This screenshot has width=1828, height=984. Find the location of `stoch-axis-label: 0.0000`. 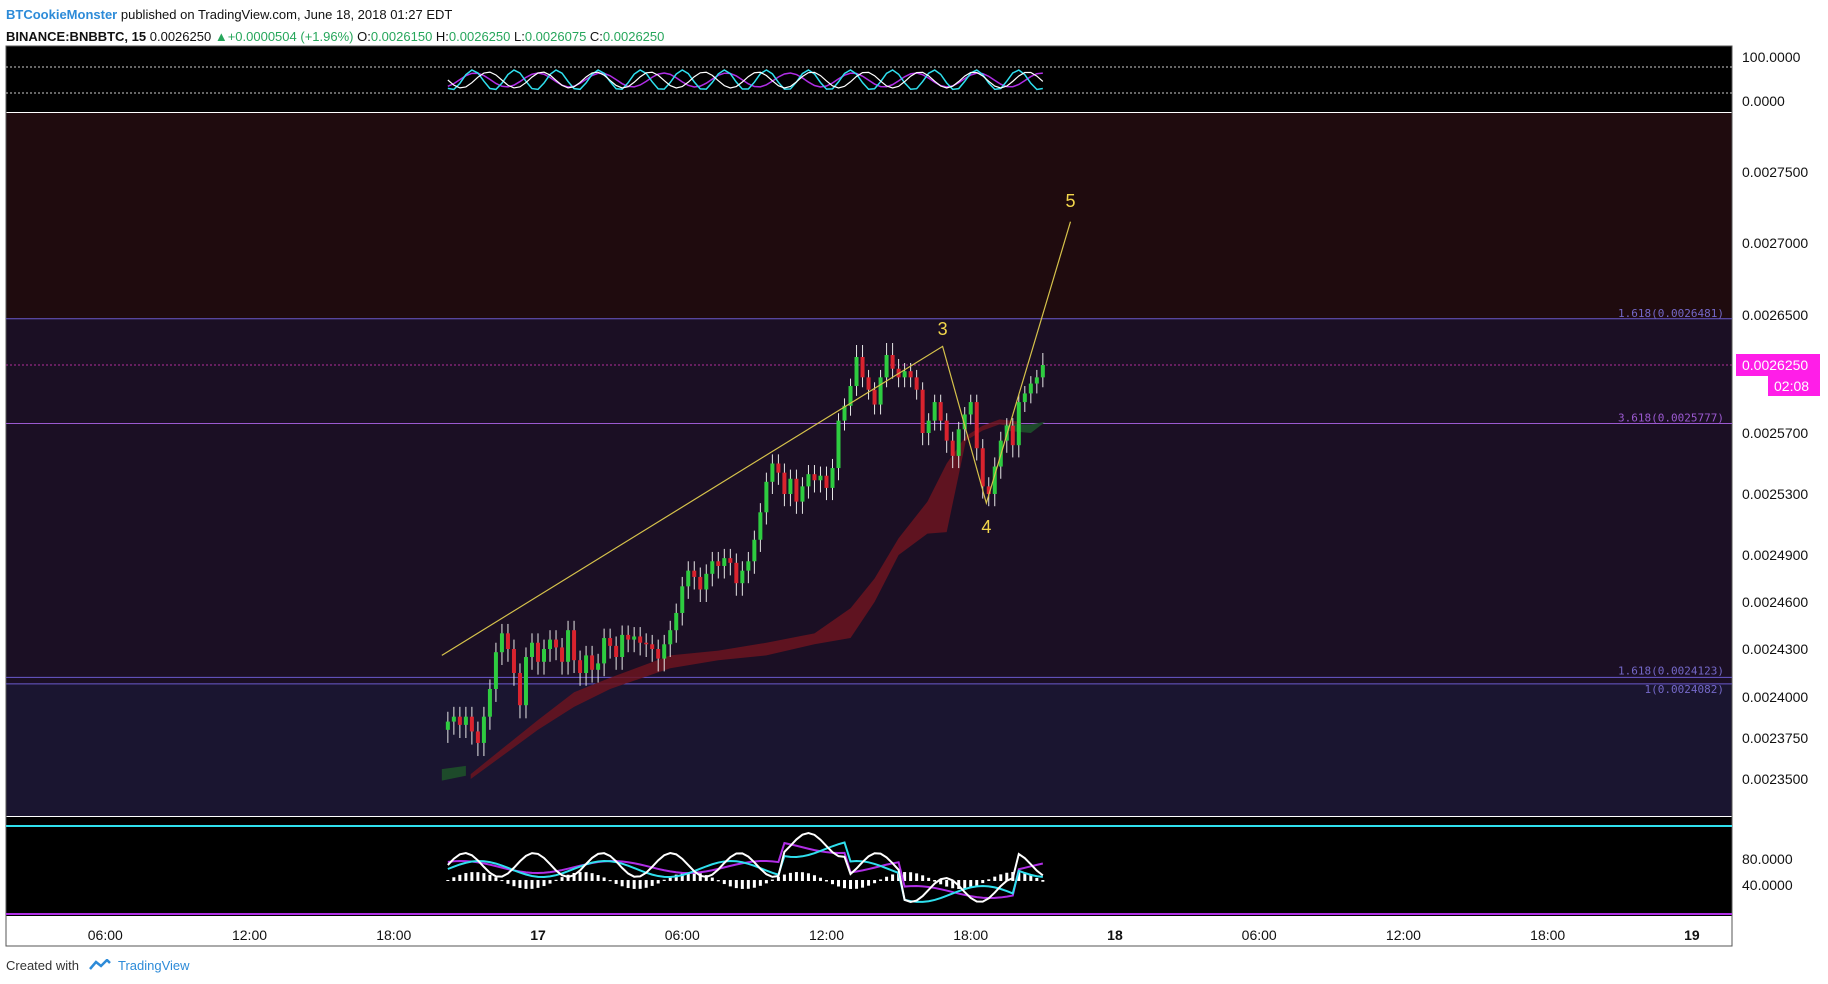

stoch-axis-label: 0.0000 is located at coordinates (1763, 101).